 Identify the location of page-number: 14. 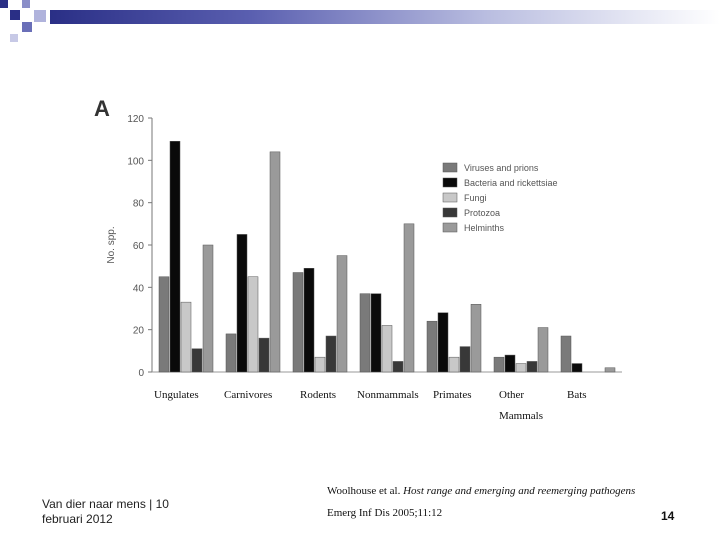
(668, 516).